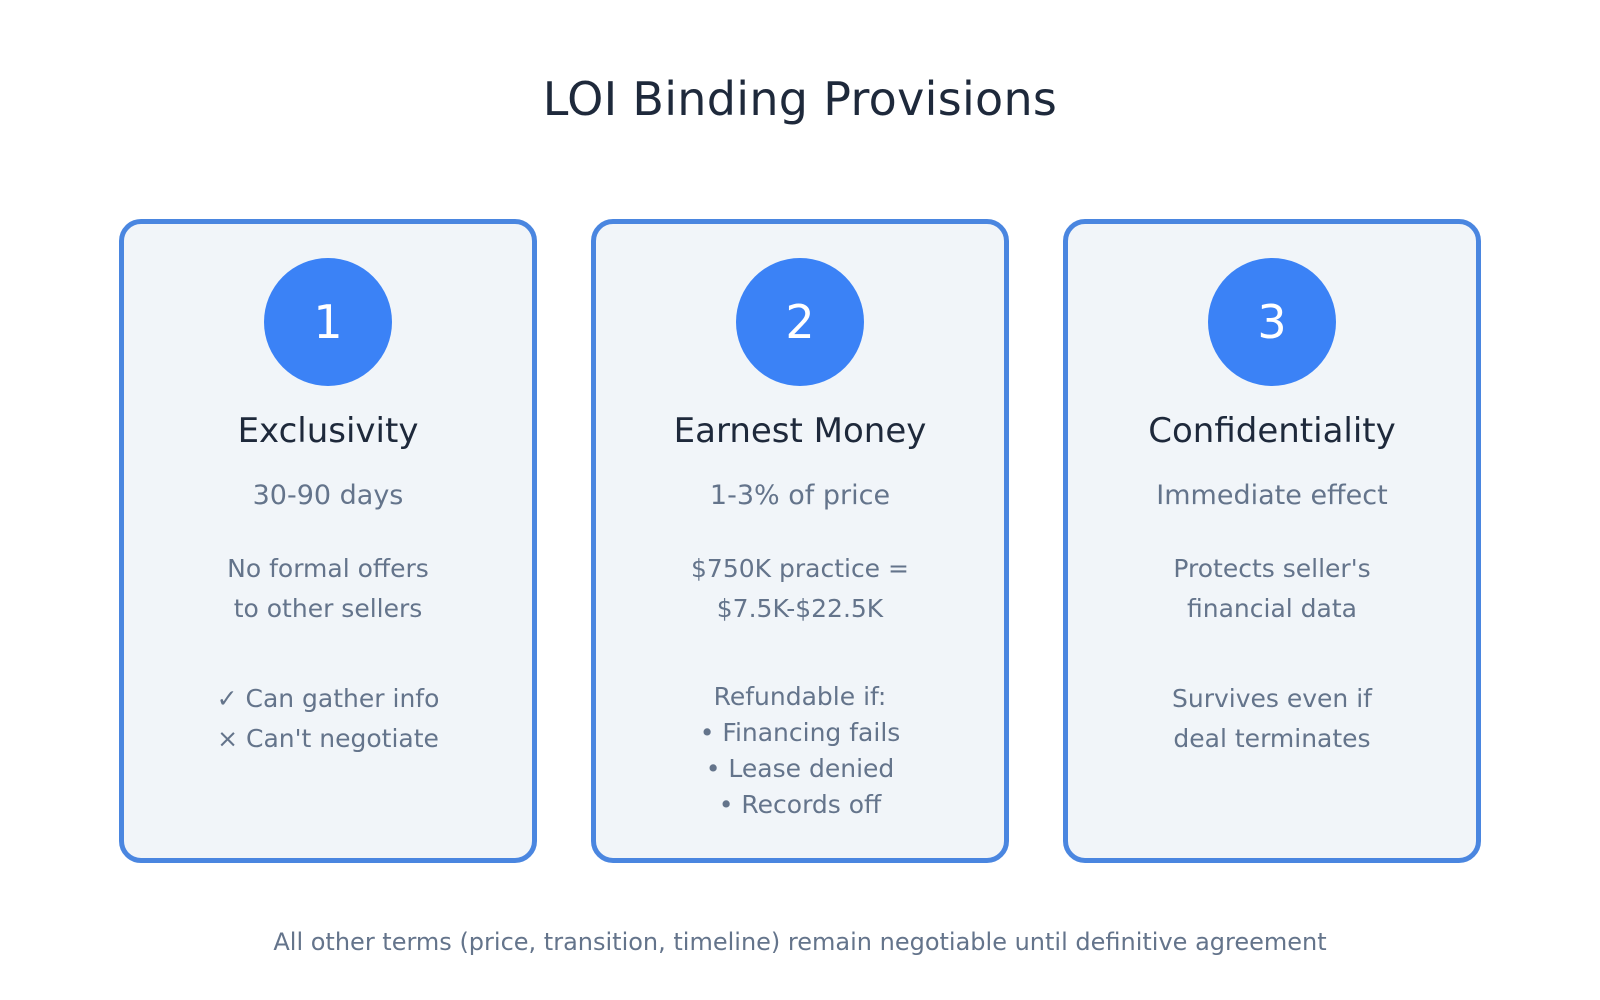 The width and height of the screenshot is (1600, 1000). What do you see at coordinates (800, 732) in the screenshot?
I see `note-bullet: • Financing fails` at bounding box center [800, 732].